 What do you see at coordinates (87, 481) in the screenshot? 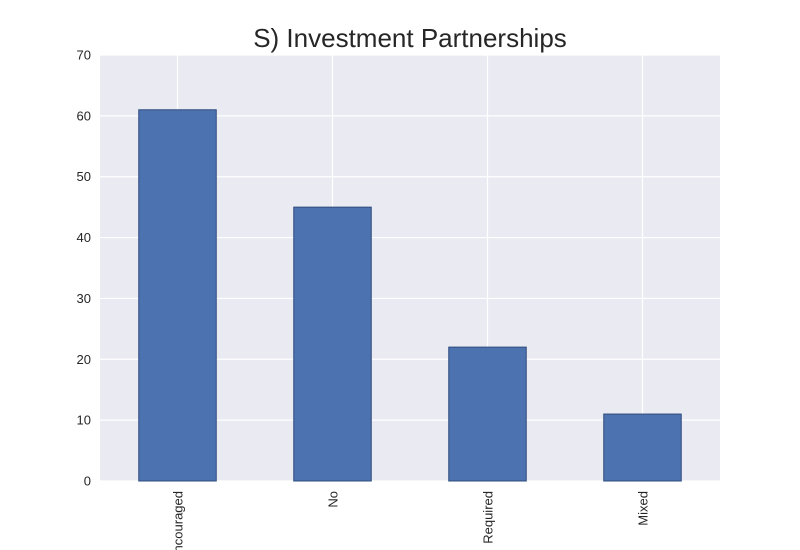
I see `y-tick-label: 0` at bounding box center [87, 481].